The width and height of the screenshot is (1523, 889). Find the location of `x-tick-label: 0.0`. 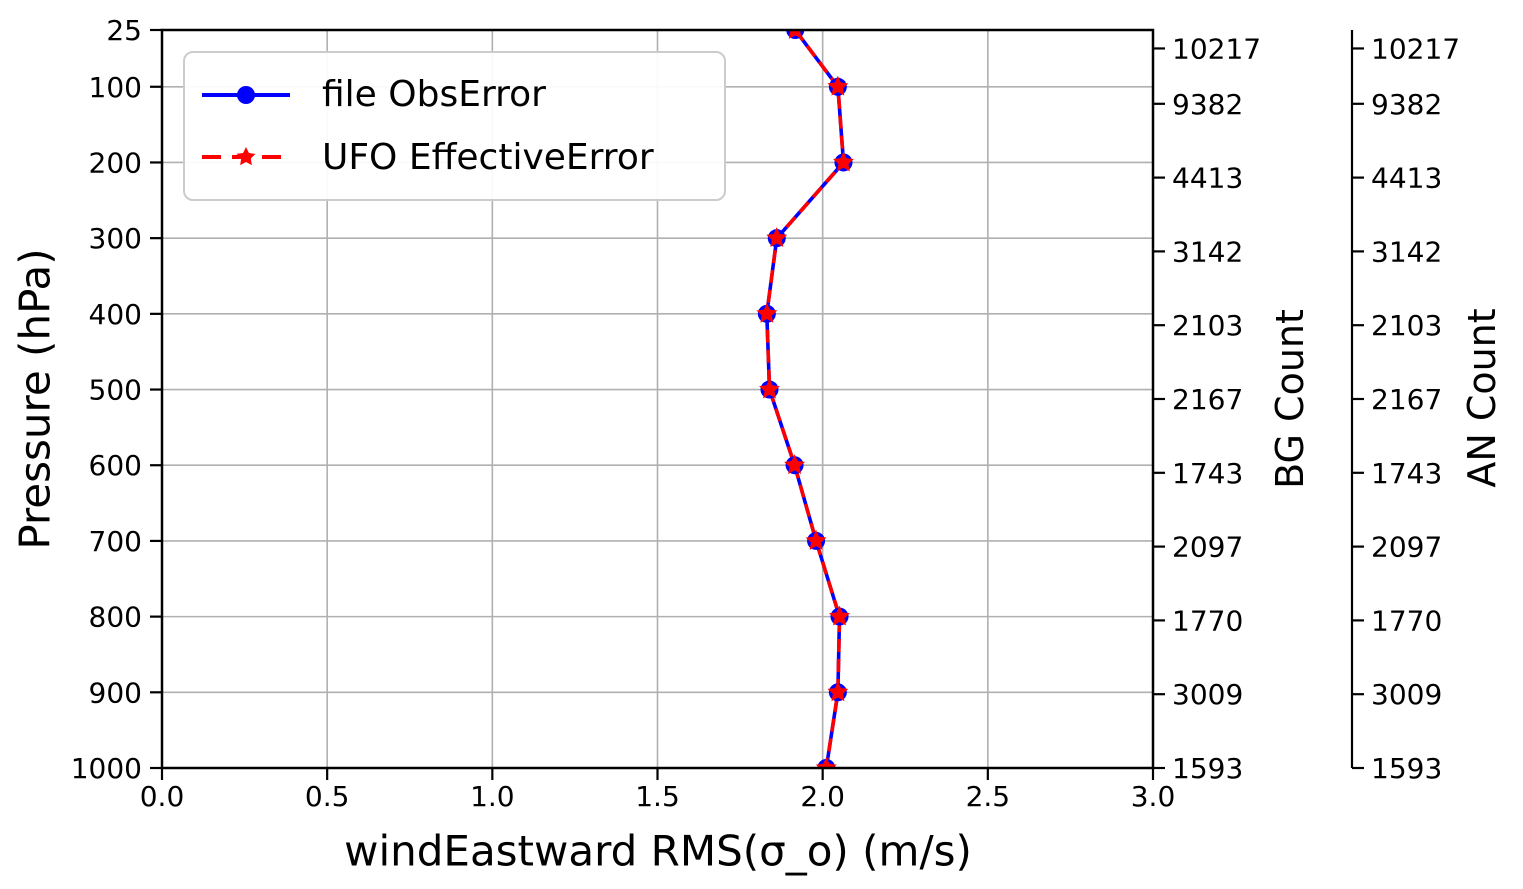

x-tick-label: 0.0 is located at coordinates (162, 796).